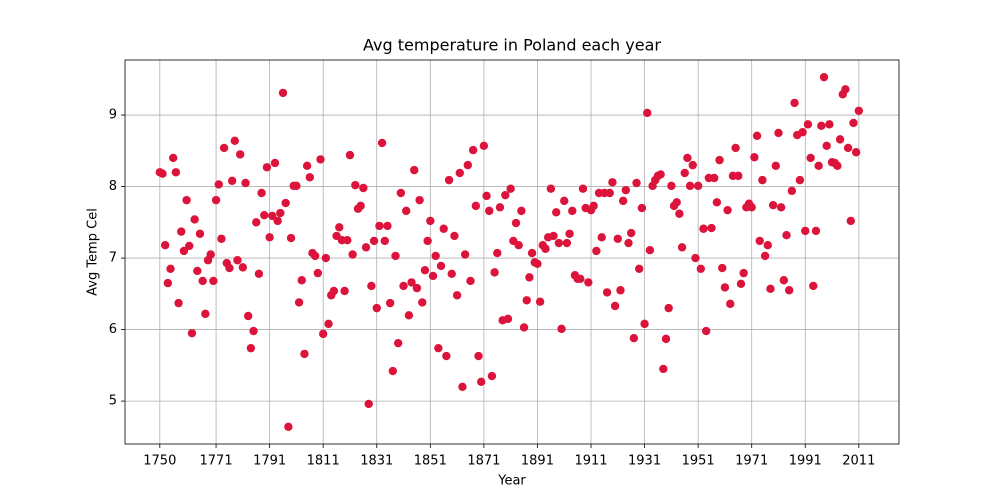  What do you see at coordinates (269, 461) in the screenshot?
I see `x-tick-label: 1791` at bounding box center [269, 461].